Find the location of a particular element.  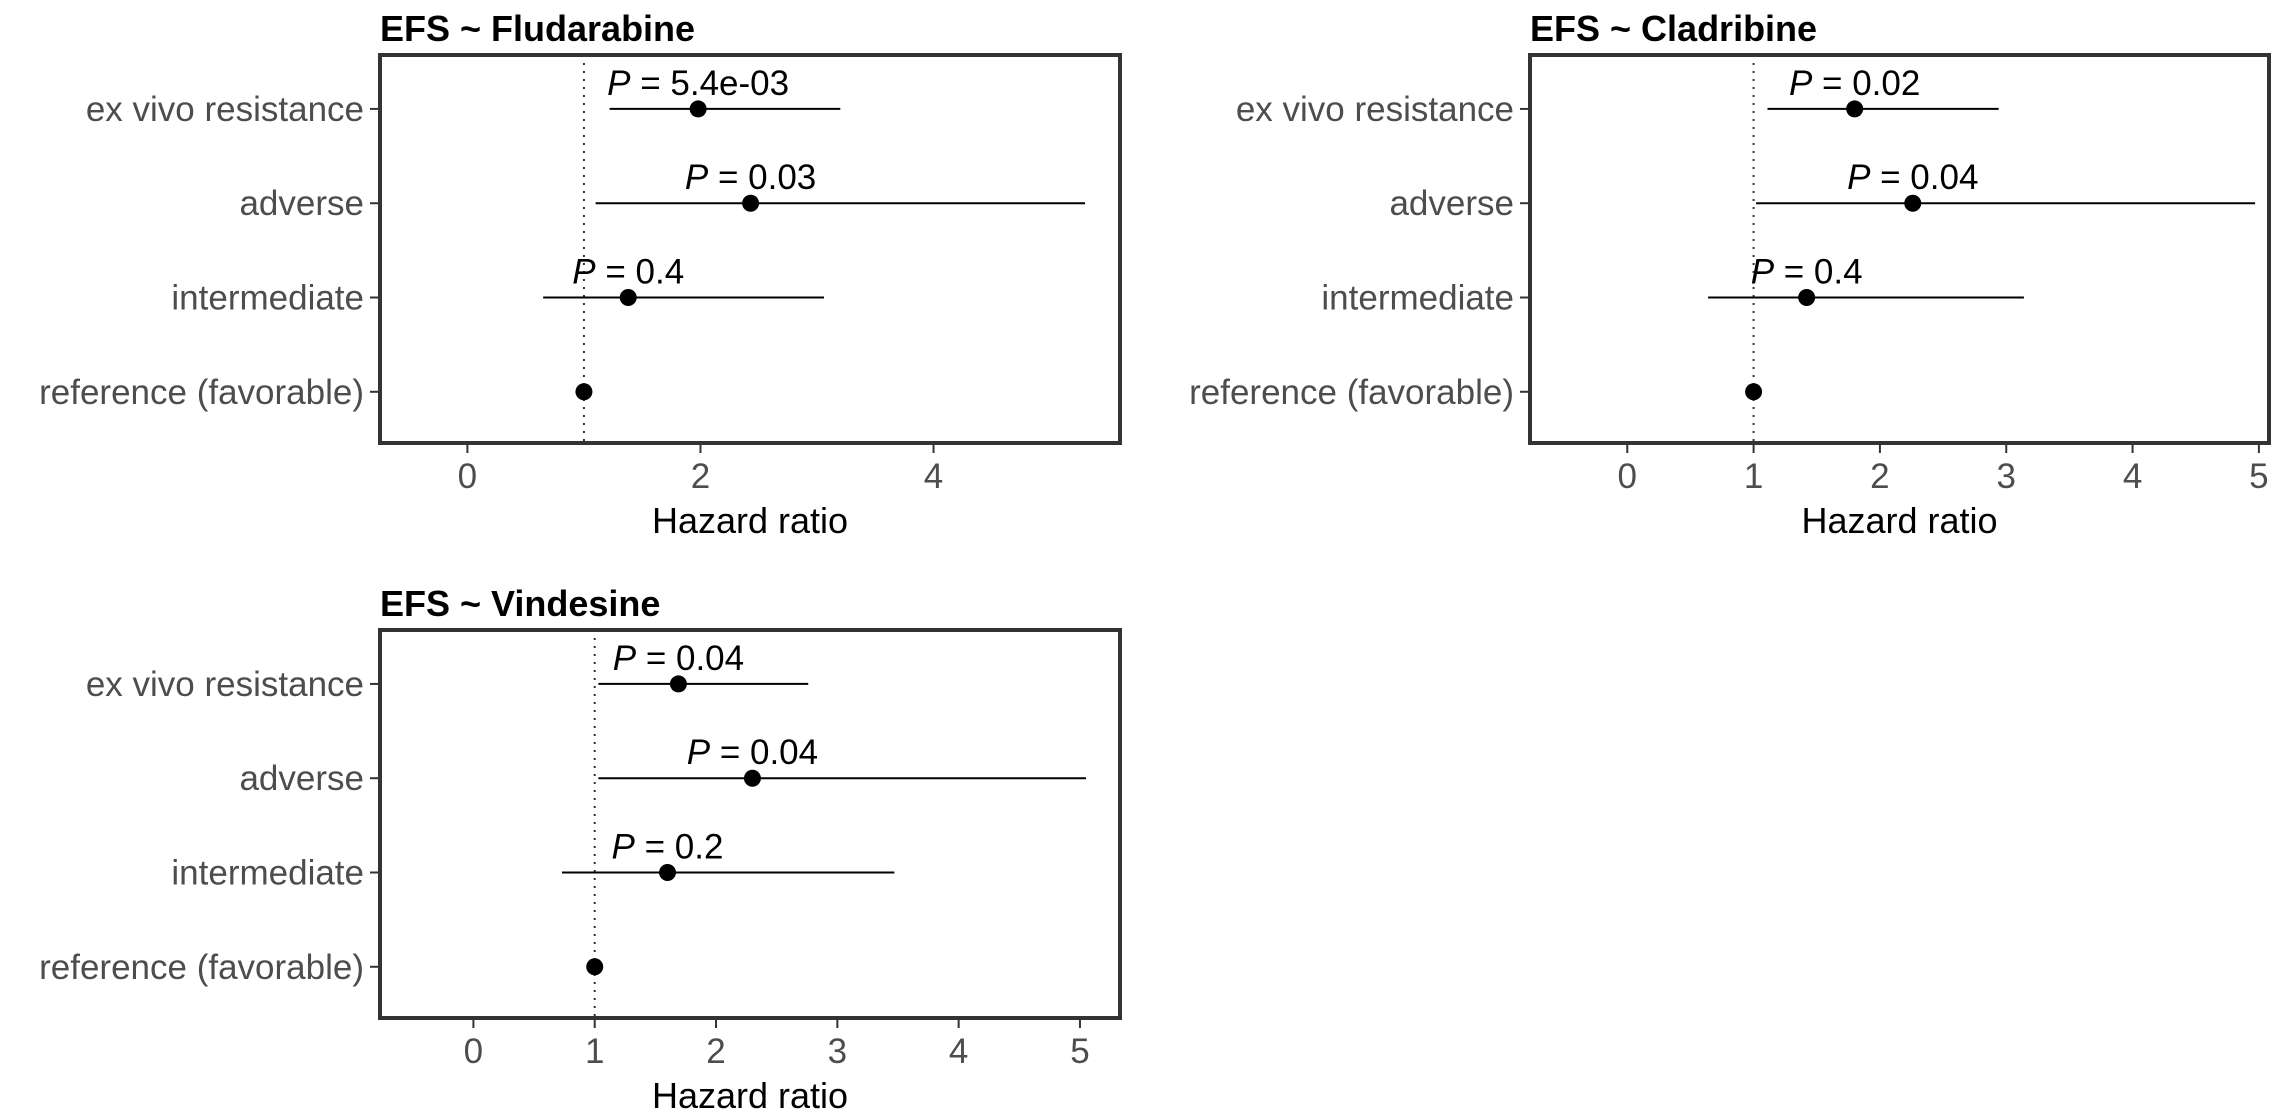

p-value: = 5.4e-03 is located at coordinates (710, 83).